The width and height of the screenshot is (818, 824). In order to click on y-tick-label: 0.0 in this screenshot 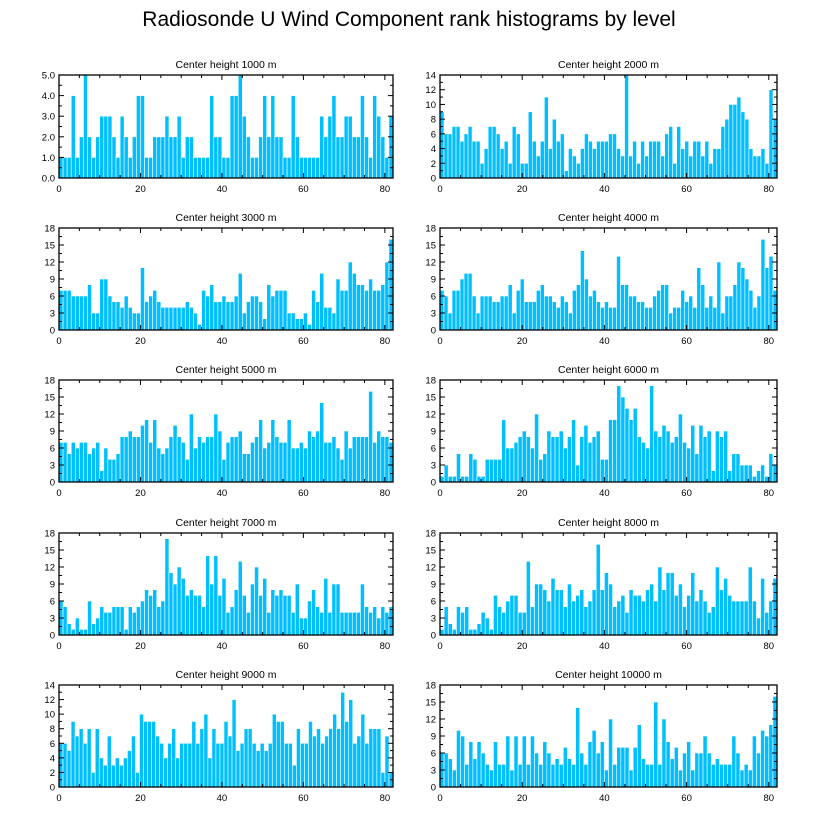, I will do `click(48, 179)`.